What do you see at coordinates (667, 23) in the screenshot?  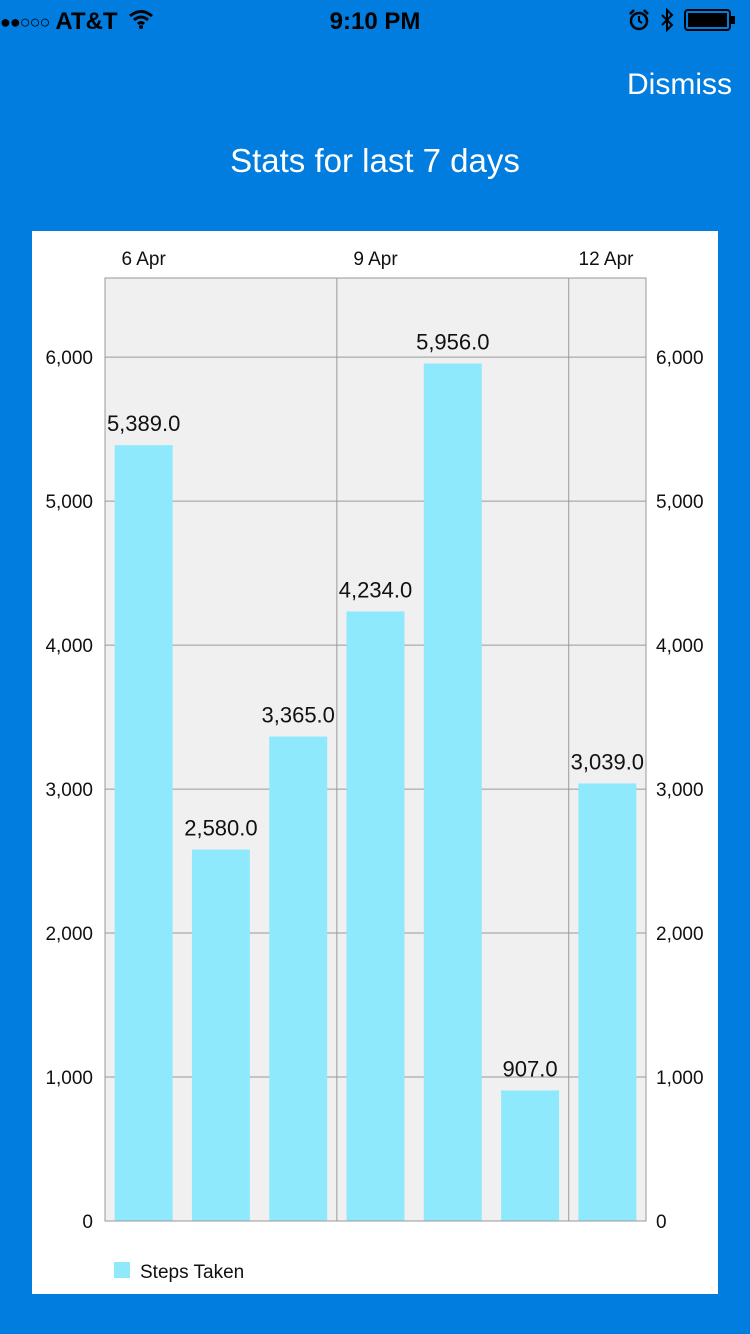 I see `bluetooth-icon` at bounding box center [667, 23].